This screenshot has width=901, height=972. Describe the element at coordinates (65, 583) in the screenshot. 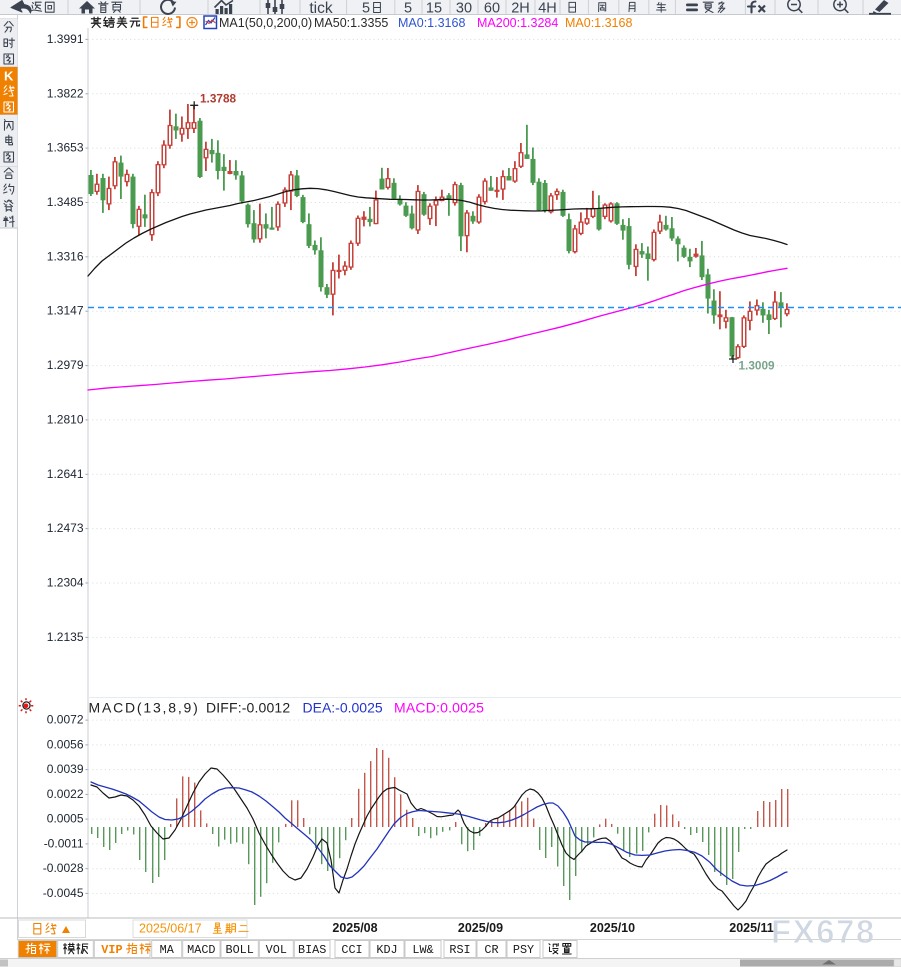

I see `svg-text: 1.2304` at that location.